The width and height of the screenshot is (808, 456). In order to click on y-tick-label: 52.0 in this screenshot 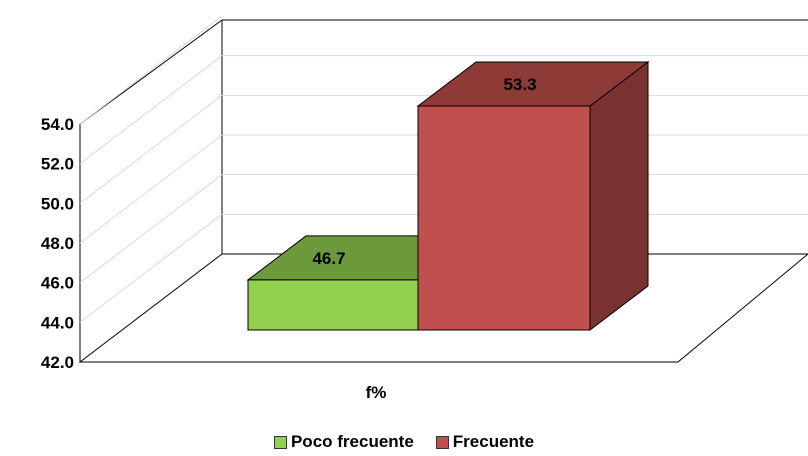, I will do `click(57, 164)`.